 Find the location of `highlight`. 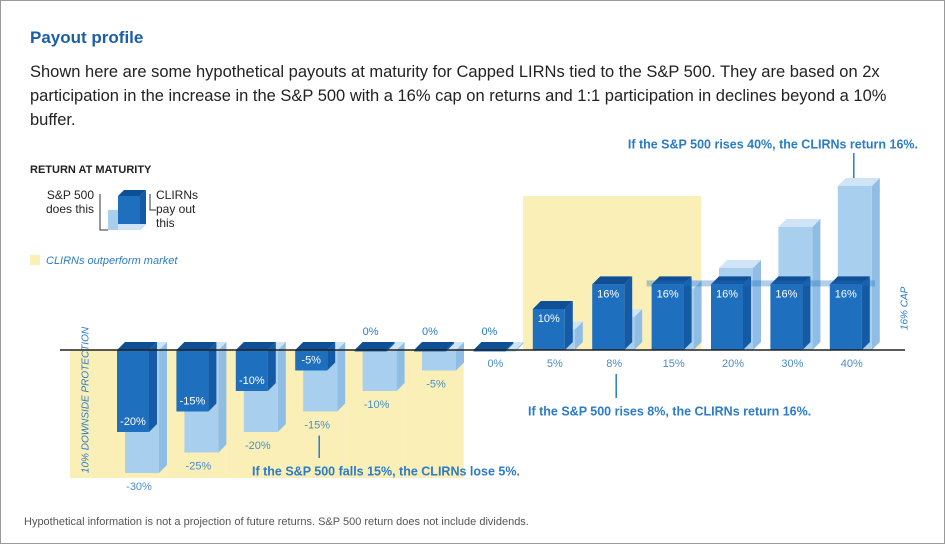

highlight is located at coordinates (434, 414).